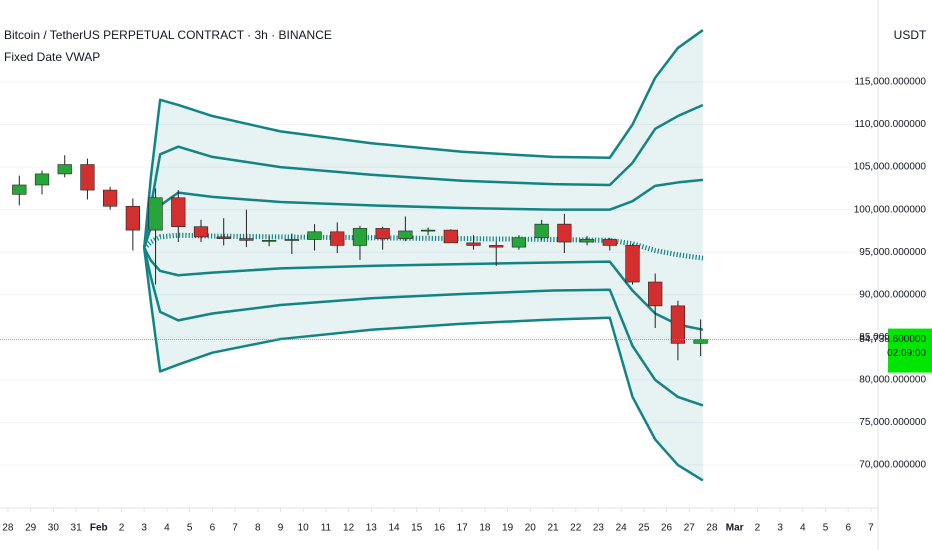  What do you see at coordinates (463, 528) in the screenshot?
I see `x-tick-label: 17` at bounding box center [463, 528].